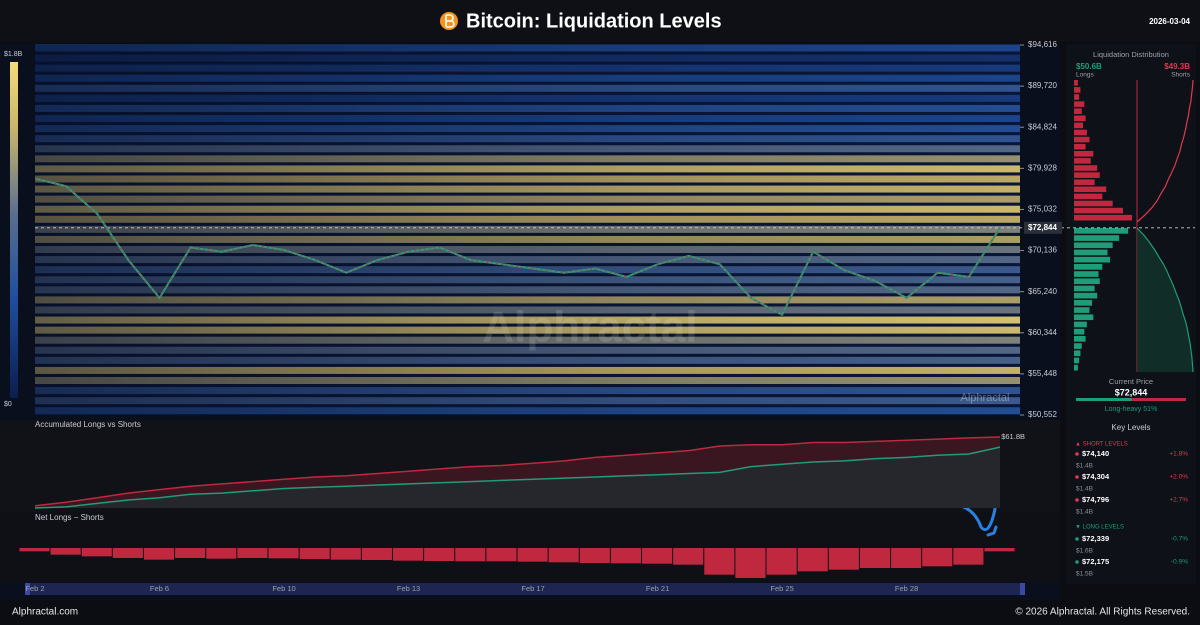 This screenshot has width=1200, height=625. What do you see at coordinates (1178, 477) in the screenshot?
I see `level-change: +2.0%` at bounding box center [1178, 477].